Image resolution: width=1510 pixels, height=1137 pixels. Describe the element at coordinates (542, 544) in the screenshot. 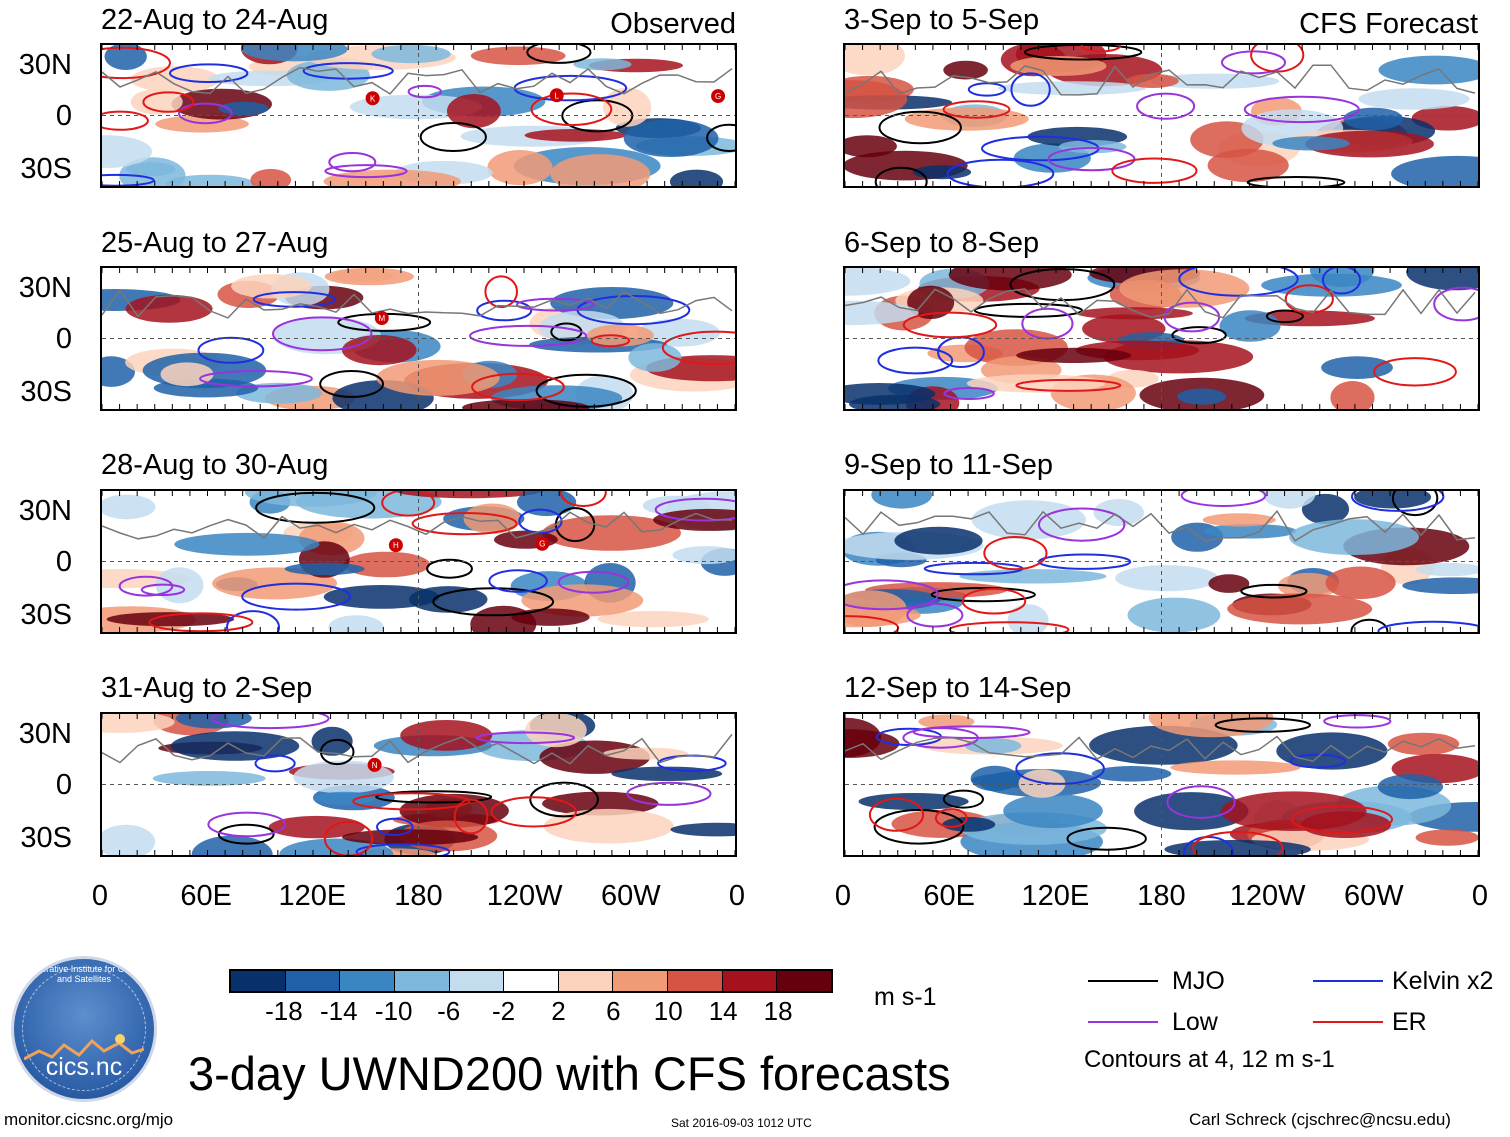

I see `storm-letter: G` at that location.